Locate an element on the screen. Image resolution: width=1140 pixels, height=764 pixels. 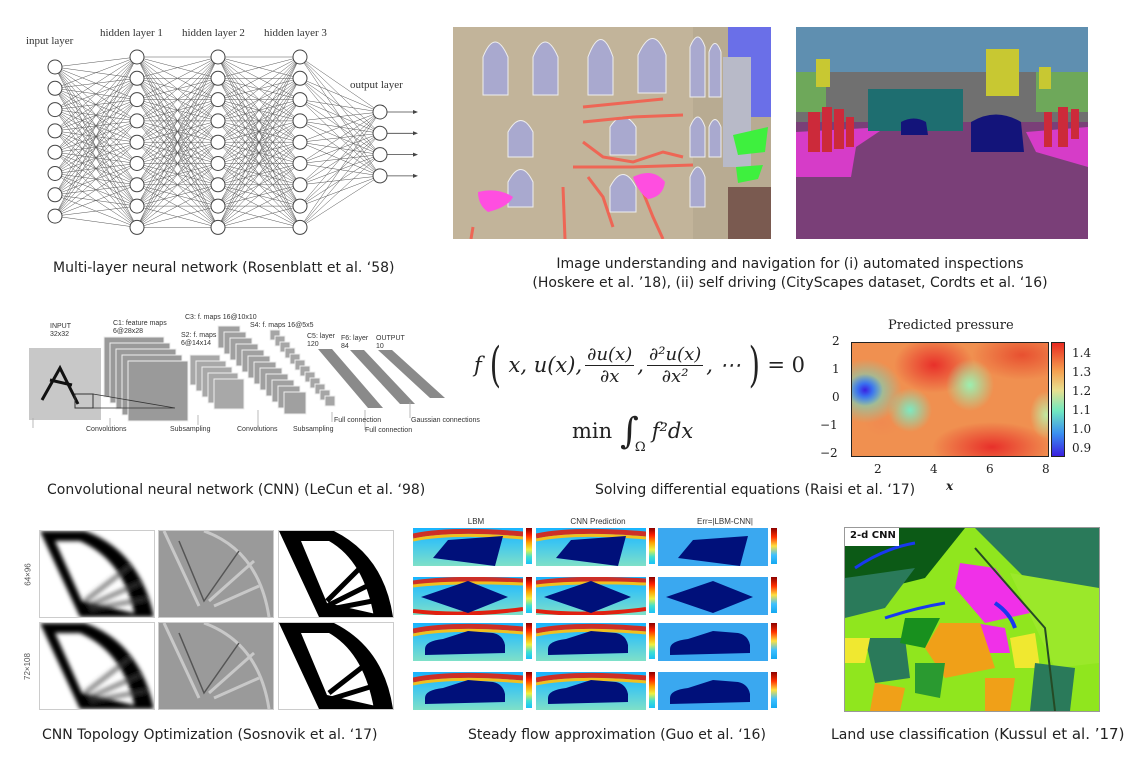
lenet-op-gaussian-connections: Gaussian connections is located at coordinates (445, 420).